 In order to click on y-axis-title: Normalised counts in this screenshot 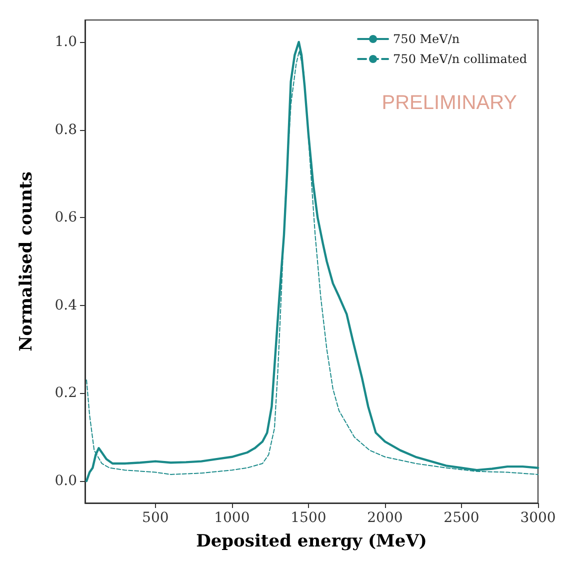, I will do `click(26, 262)`.